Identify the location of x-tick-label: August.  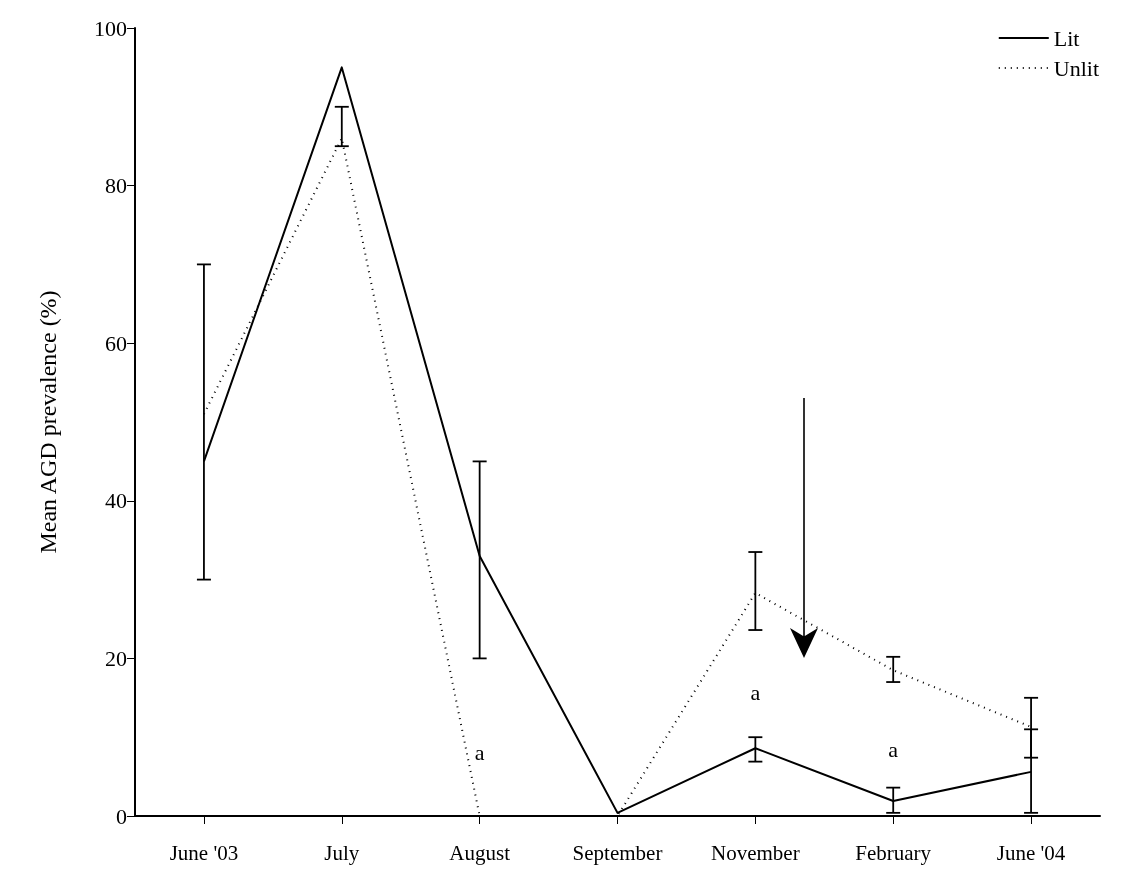
(480, 852).